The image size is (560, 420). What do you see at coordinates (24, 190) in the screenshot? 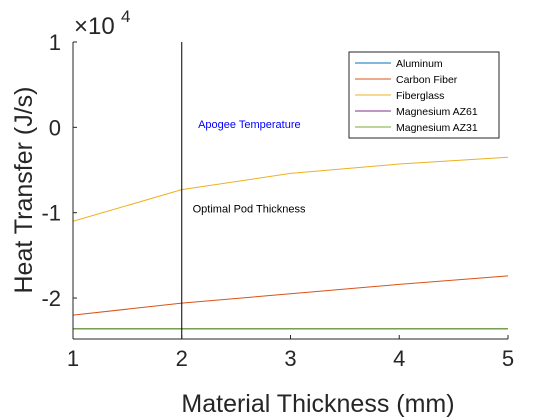
I see `y-axis-label: Heat Transfer (J/s)` at bounding box center [24, 190].